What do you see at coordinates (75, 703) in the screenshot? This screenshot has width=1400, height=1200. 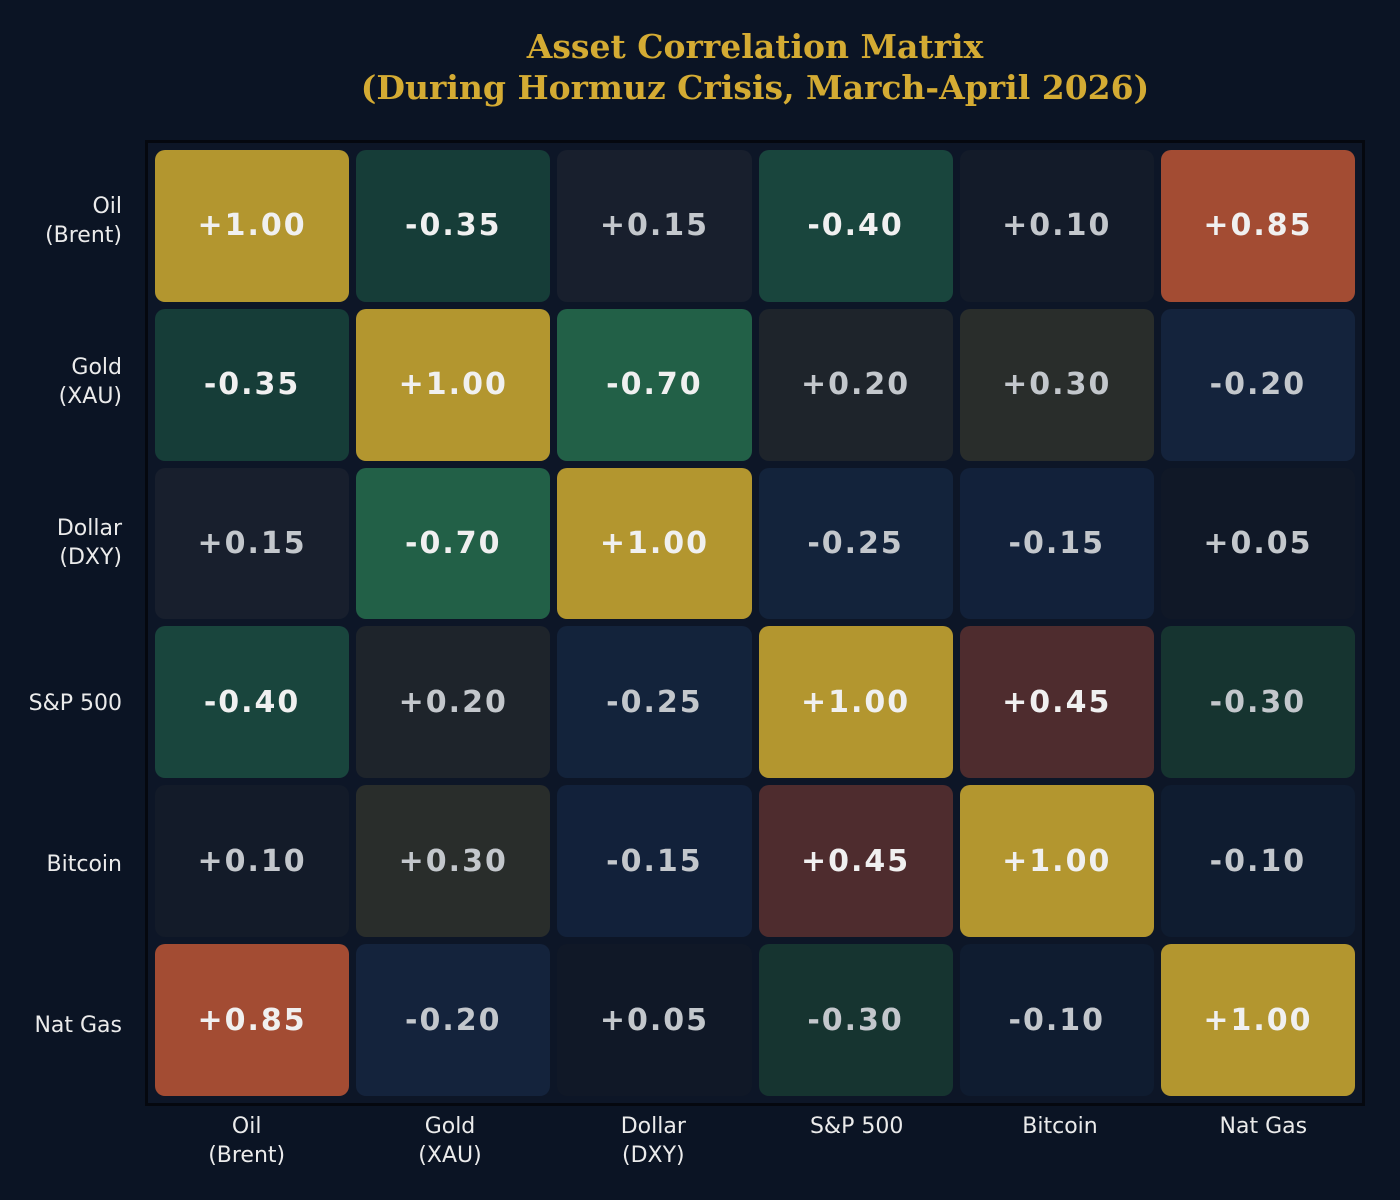 I see `row-label-sp500: S&P 500` at bounding box center [75, 703].